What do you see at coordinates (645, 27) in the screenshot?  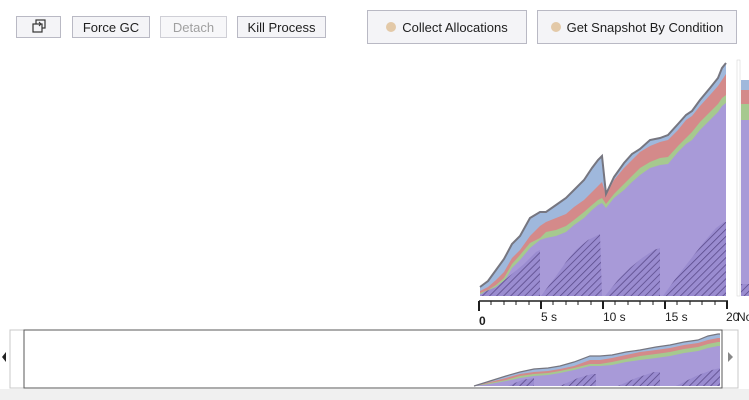 I see `get-snapshot-label: Get Snapshot By Condition` at bounding box center [645, 27].